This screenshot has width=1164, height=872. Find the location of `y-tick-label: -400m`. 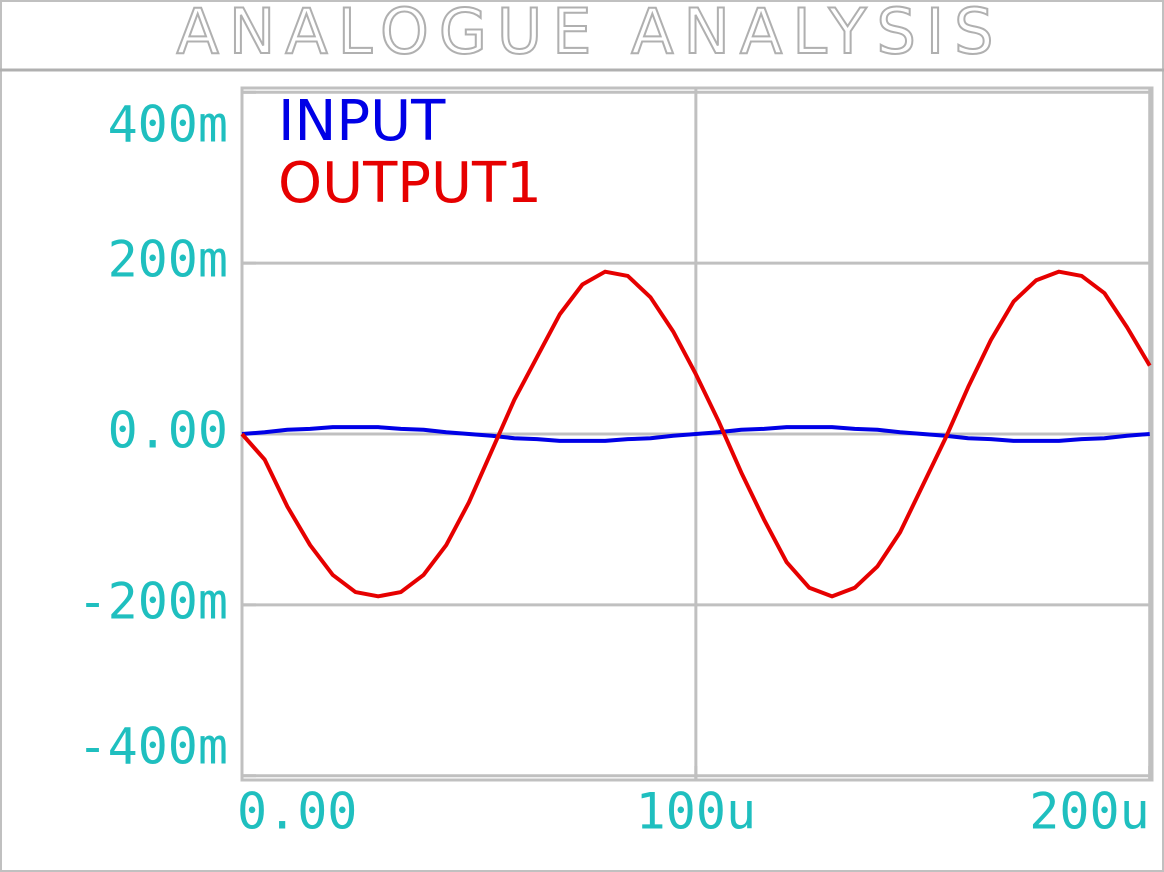

y-tick-label: -400m is located at coordinates (152, 747).